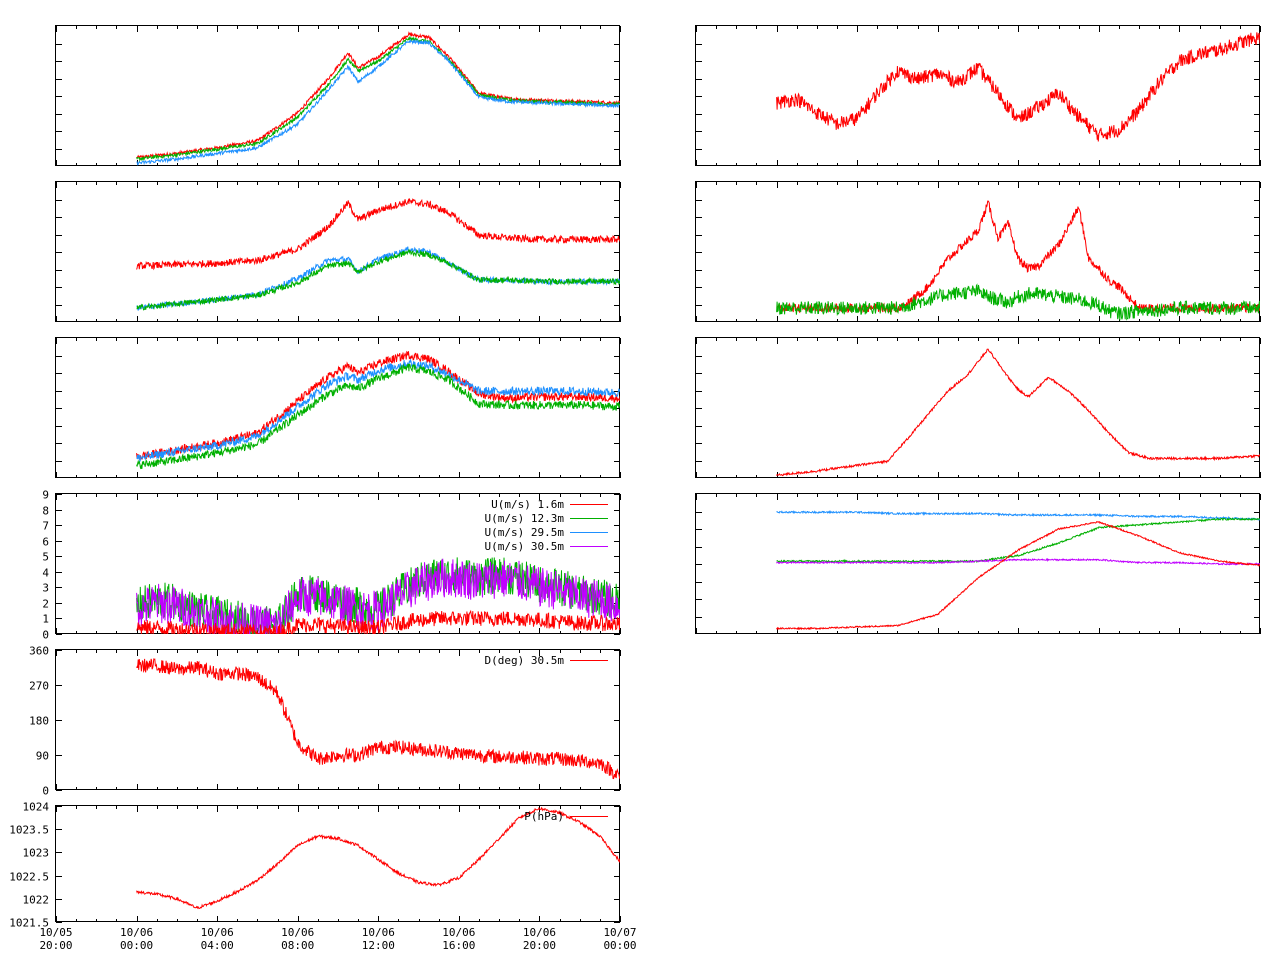 The height and width of the screenshot is (960, 1280). I want to click on tick-marks: 0 90 180 270 360, so click(325, 721).